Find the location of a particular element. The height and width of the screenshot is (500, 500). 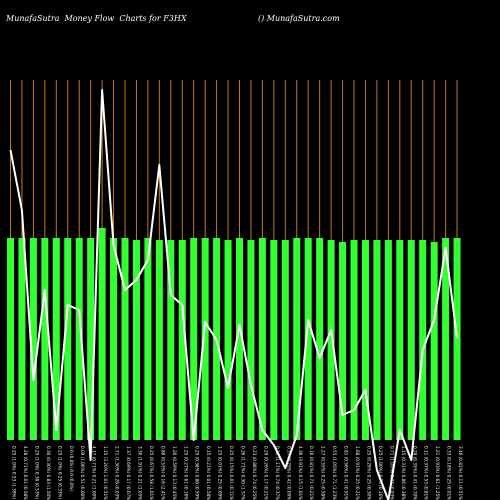

x-tick-label: 0.25 (1.0%) 0.38 (0.53%) is located at coordinates (36, 472).